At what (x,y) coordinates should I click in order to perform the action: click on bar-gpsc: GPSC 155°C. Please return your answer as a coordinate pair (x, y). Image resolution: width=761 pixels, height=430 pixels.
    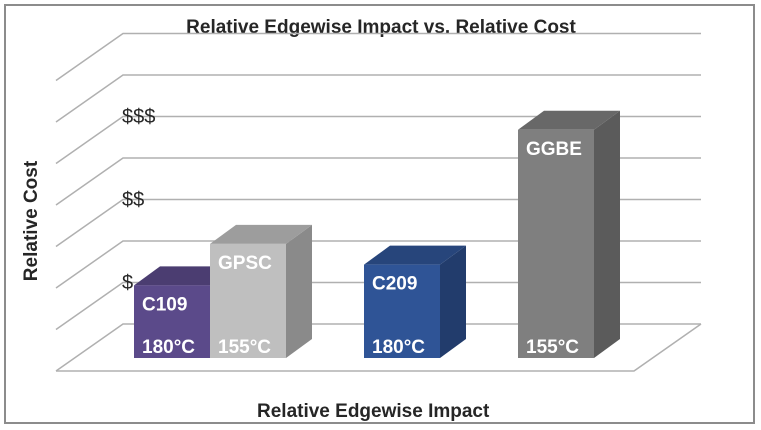
    Looking at the image, I should click on (261, 291).